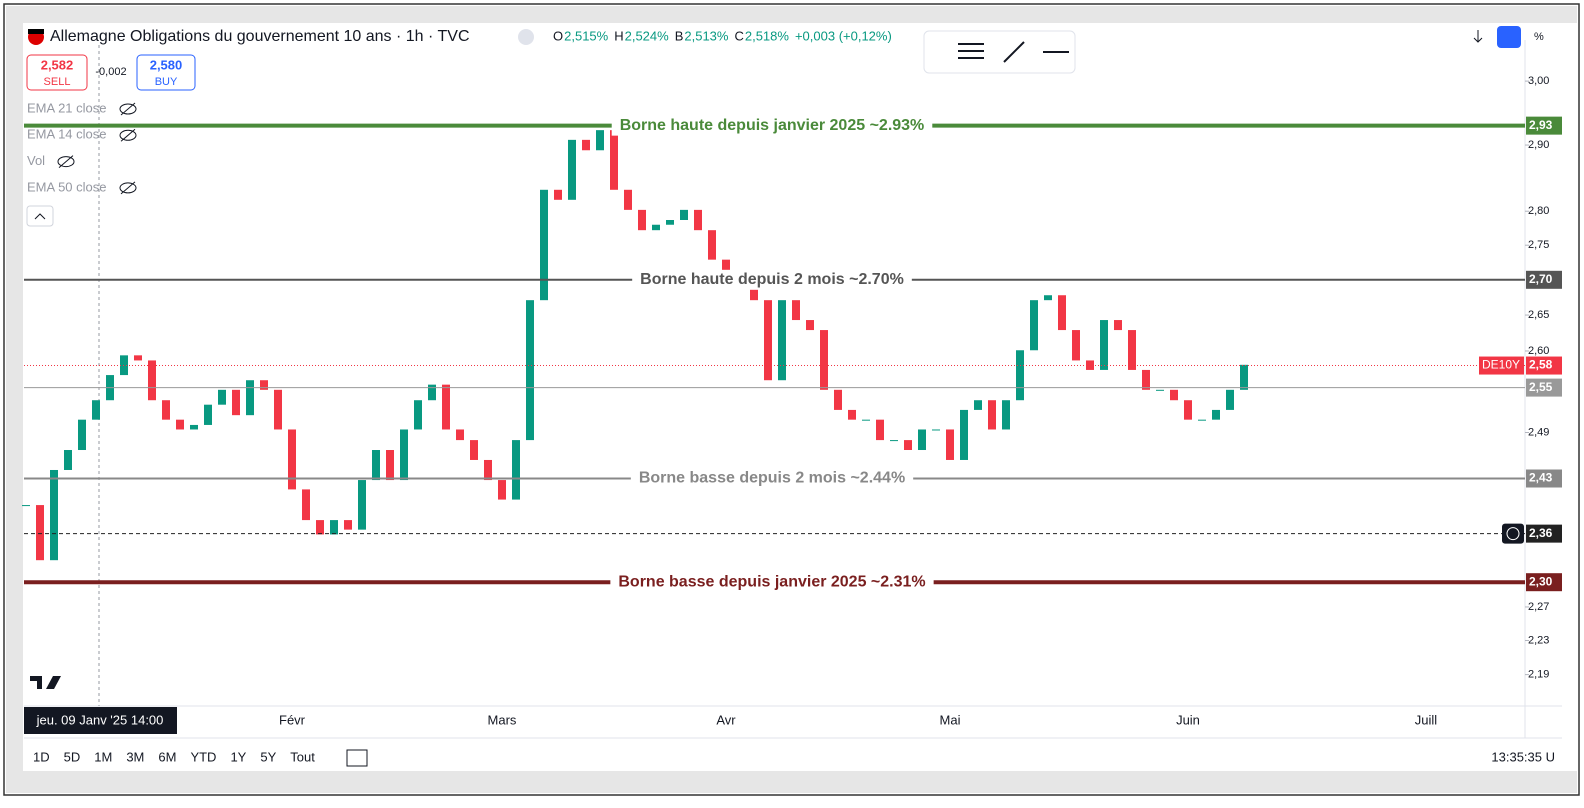 The image size is (1584, 808). I want to click on x-tick-label: Févr, so click(292, 719).